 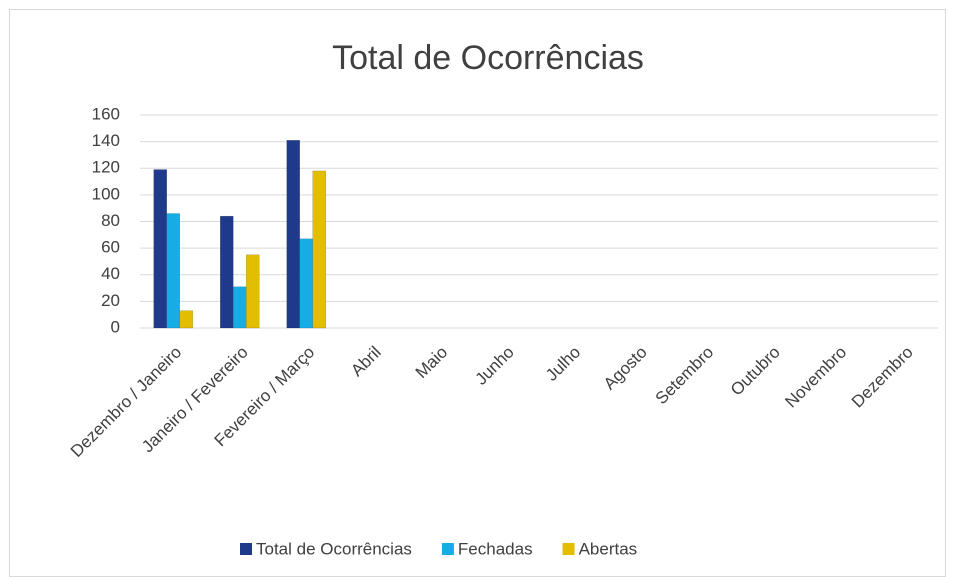 What do you see at coordinates (106, 140) in the screenshot?
I see `y-tick-label: 140` at bounding box center [106, 140].